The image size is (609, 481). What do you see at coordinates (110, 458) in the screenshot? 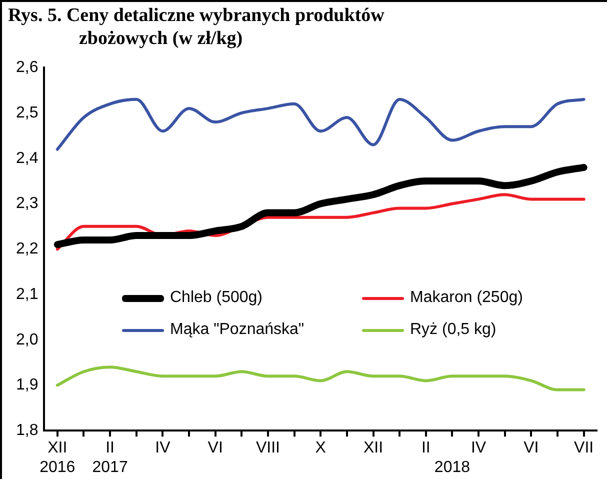
I see `x-tick-label: II 2017` at bounding box center [110, 458].